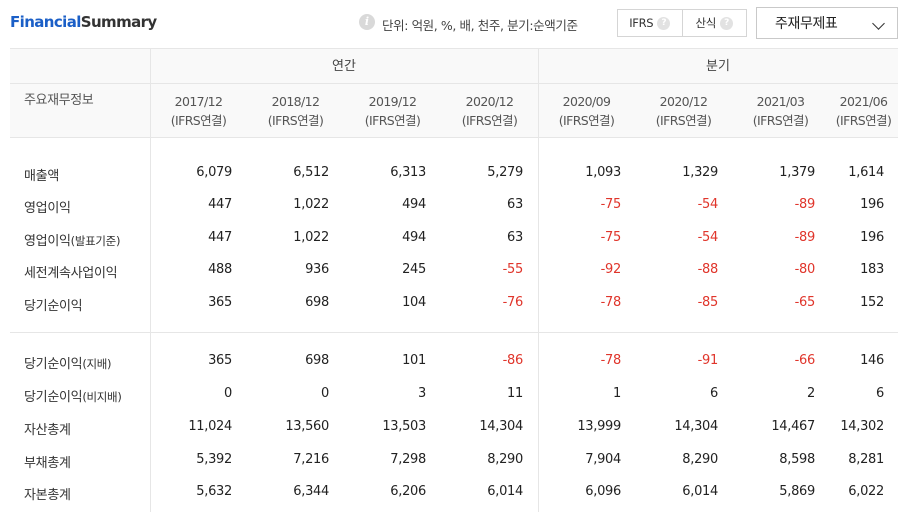 The width and height of the screenshot is (908, 512). I want to click on table-cell: 8,598, so click(797, 459).